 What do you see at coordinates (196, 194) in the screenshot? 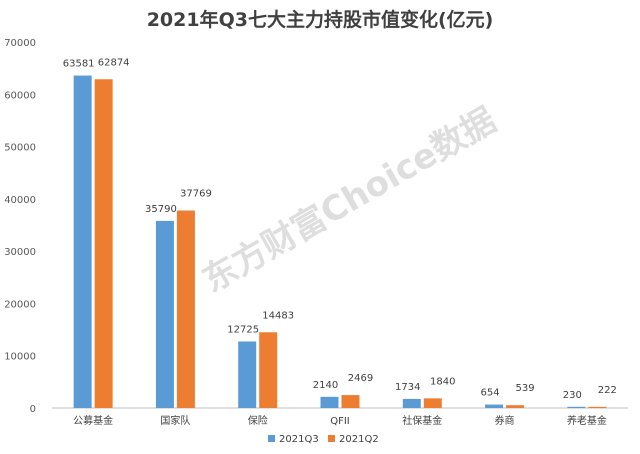
I see `data-label-2021q2-2: 37769` at bounding box center [196, 194].